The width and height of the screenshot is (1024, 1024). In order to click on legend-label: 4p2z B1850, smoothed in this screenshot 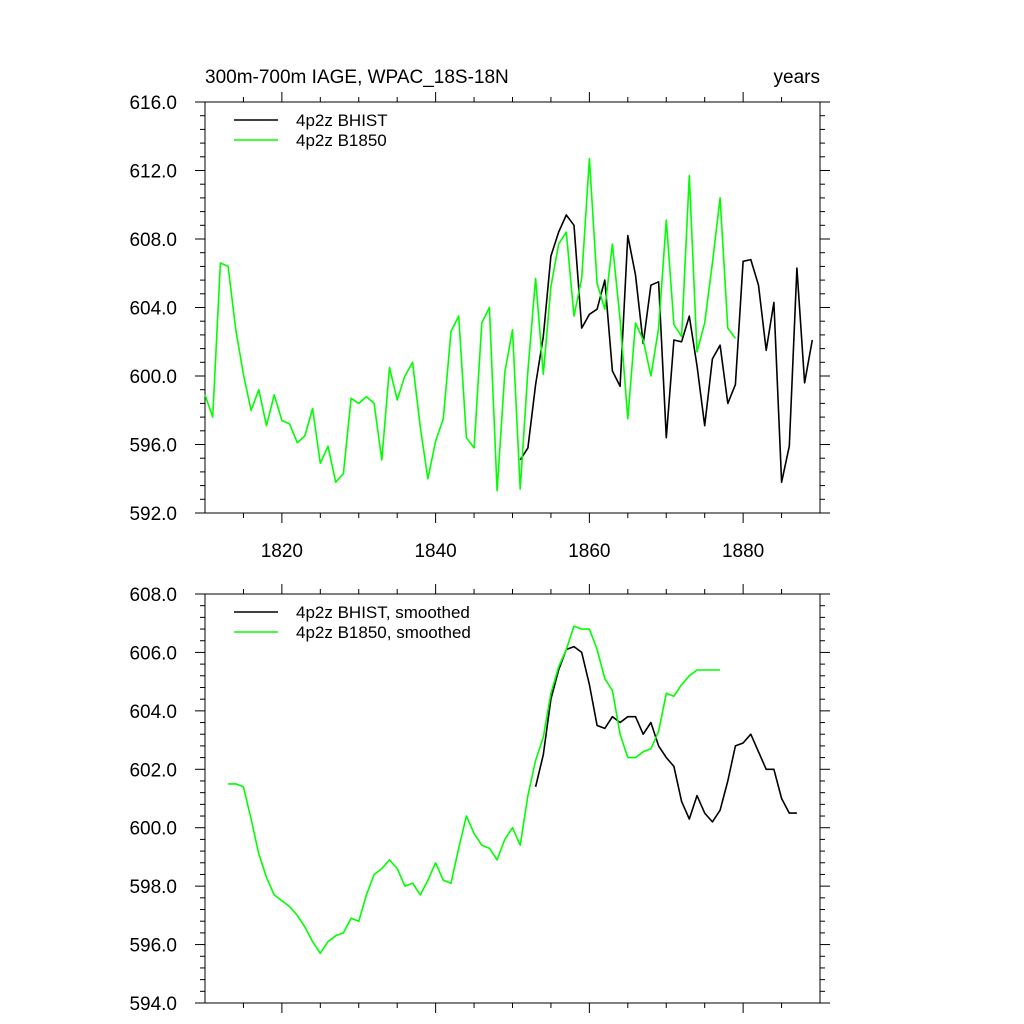, I will do `click(383, 632)`.